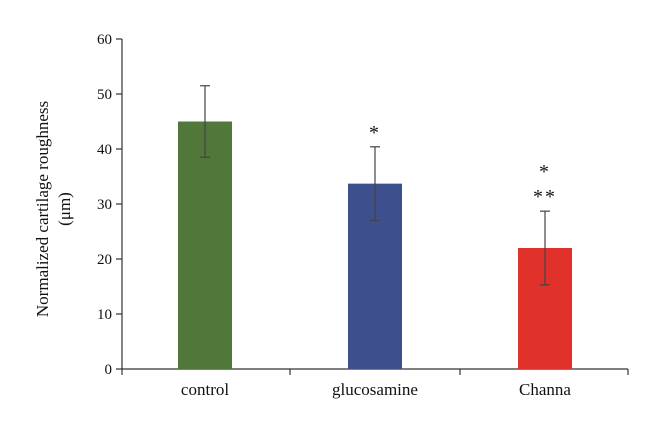  I want to click on y-axis-title: Normalized cartilage roughness (μm), so click(53, 209).